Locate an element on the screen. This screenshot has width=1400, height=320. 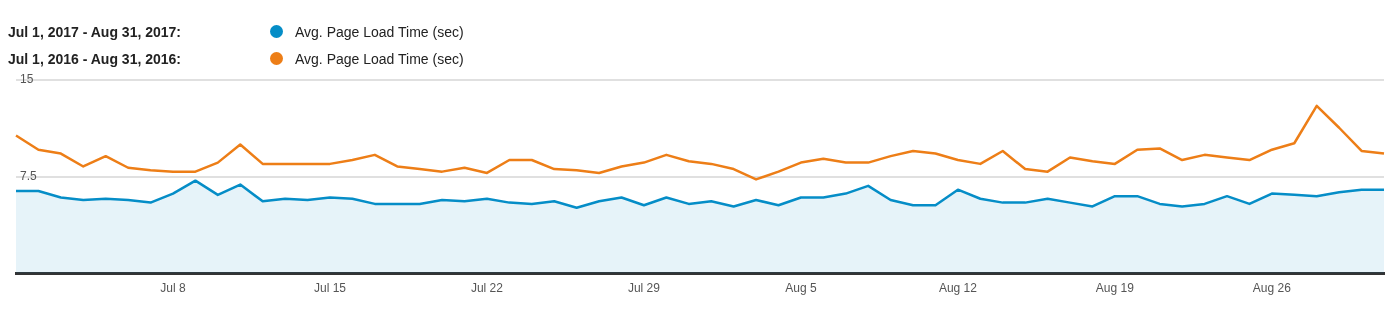
y-tick-label: 15 is located at coordinates (27, 79).